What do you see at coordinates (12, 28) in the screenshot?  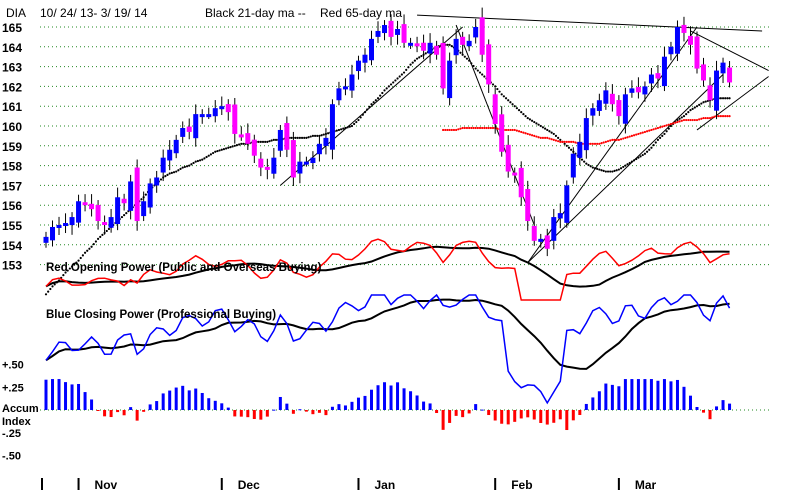 I see `price-tick-165: 165` at bounding box center [12, 28].